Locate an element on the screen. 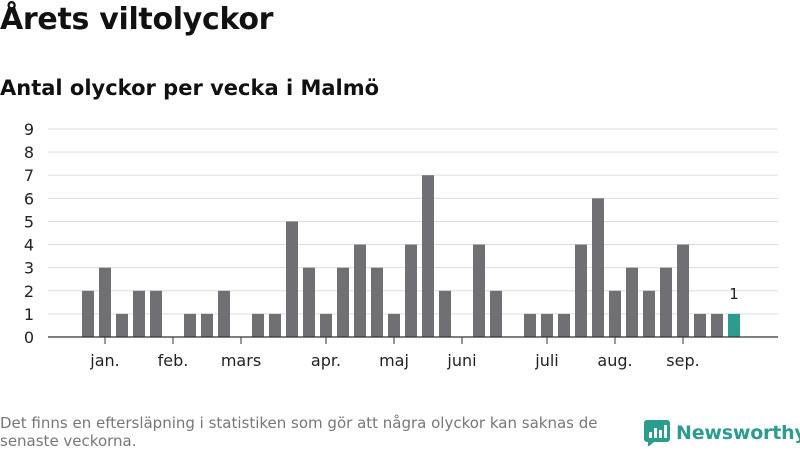 Image resolution: width=800 pixels, height=450 pixels. y-tick-label: 2 is located at coordinates (29, 291).